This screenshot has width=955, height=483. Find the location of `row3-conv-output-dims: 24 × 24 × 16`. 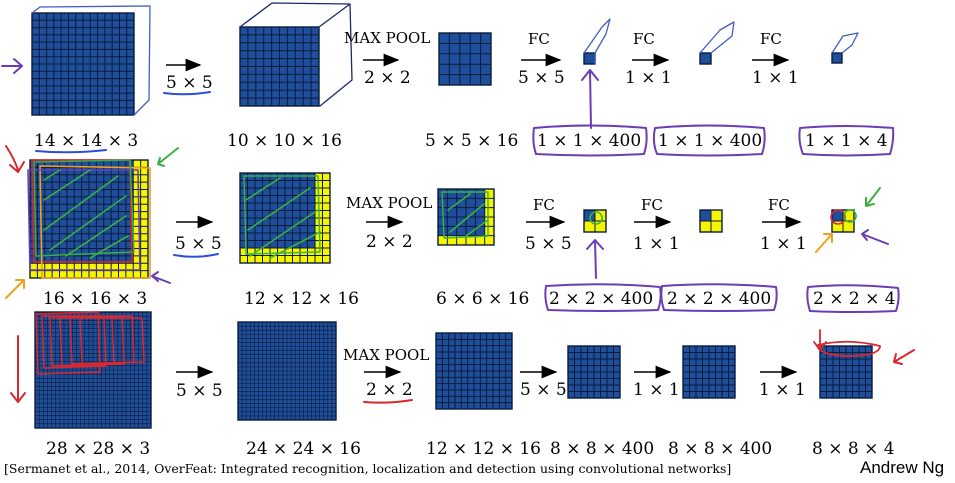

row3-conv-output-dims: 24 × 24 × 16 is located at coordinates (303, 449).